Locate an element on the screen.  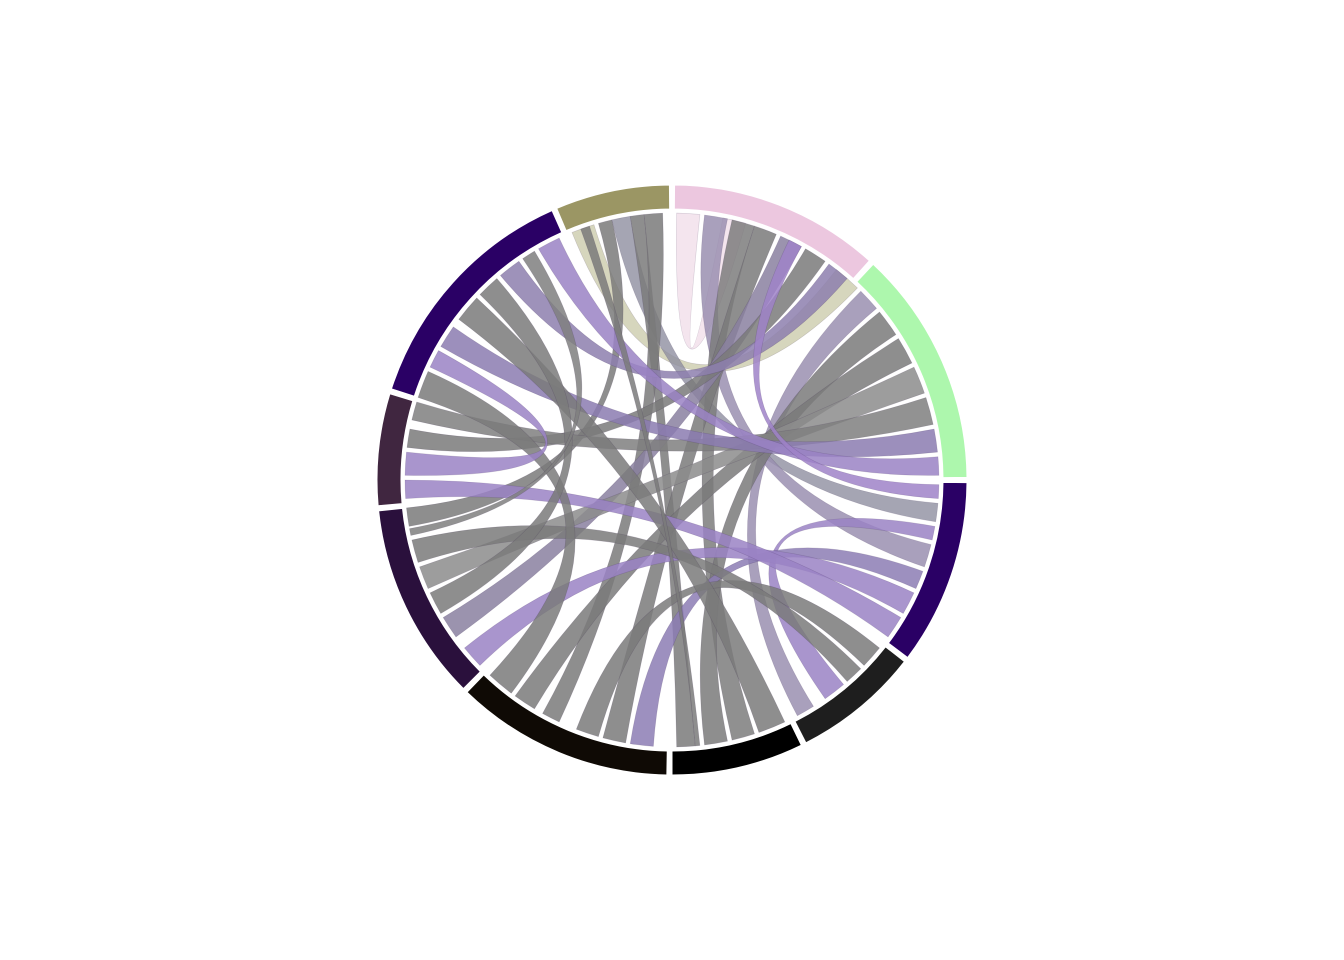
chord-sector-s7 is located at coordinates (567, 725).